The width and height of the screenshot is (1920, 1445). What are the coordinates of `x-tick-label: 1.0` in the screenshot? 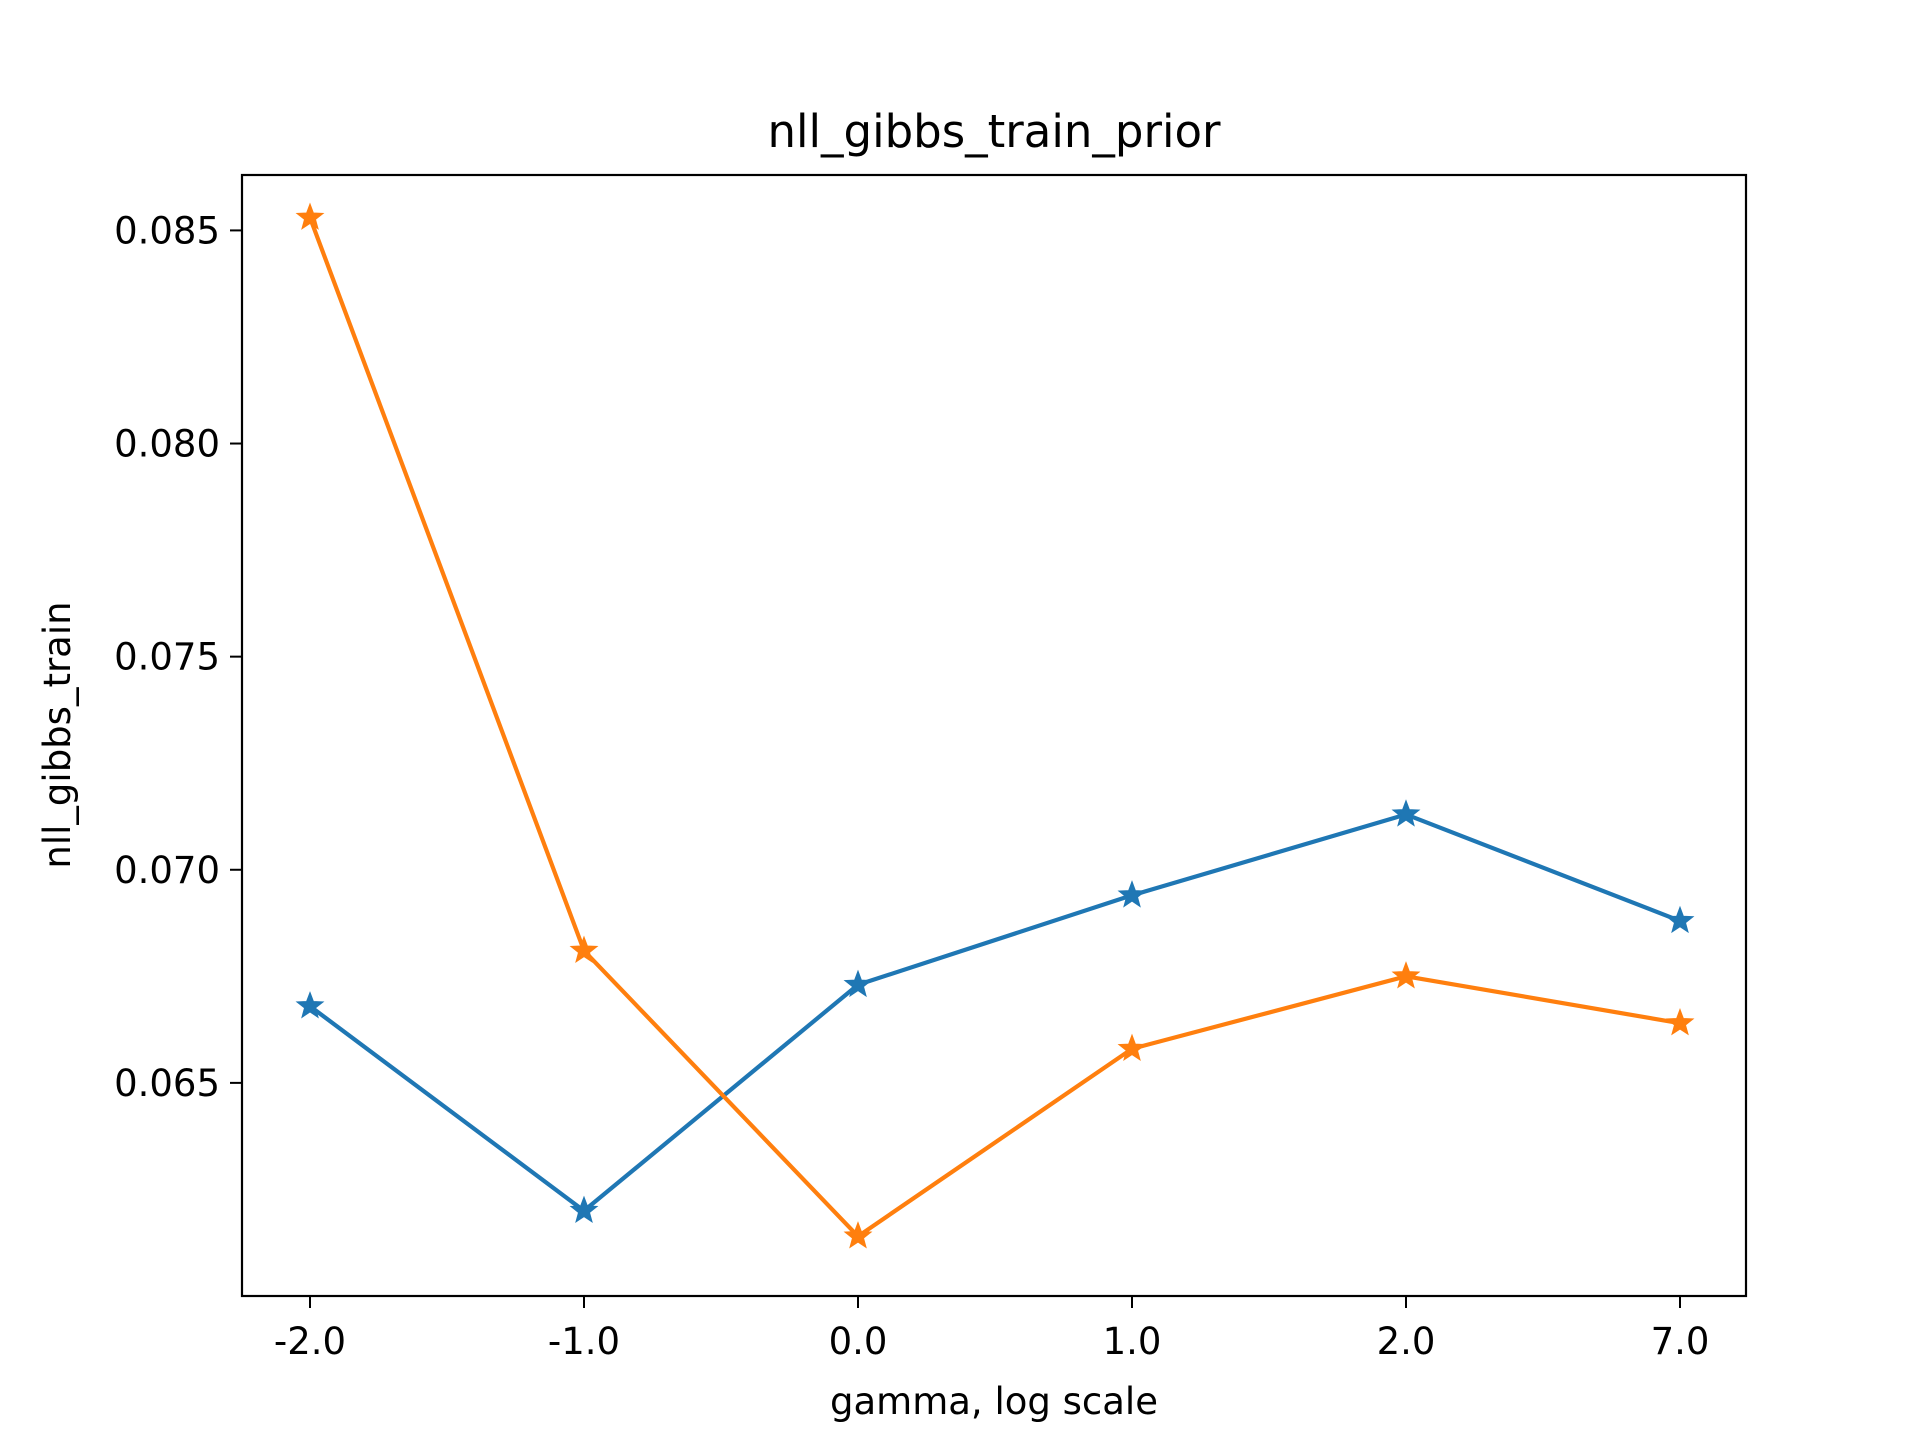 It's located at (1132, 1341).